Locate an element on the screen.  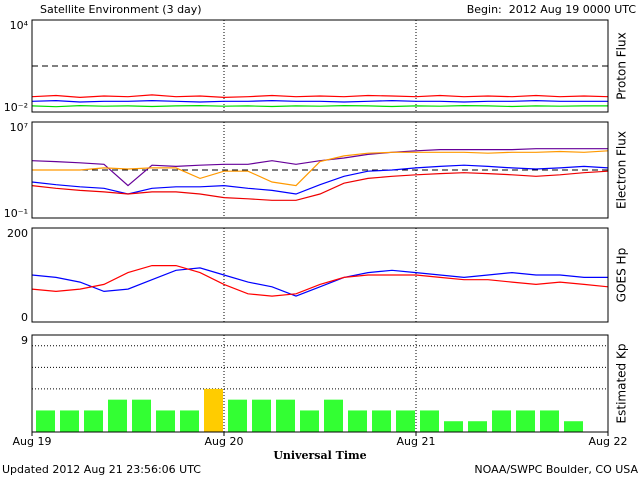
chart-title: Satellite Environment (3 day) is located at coordinates (121, 9).